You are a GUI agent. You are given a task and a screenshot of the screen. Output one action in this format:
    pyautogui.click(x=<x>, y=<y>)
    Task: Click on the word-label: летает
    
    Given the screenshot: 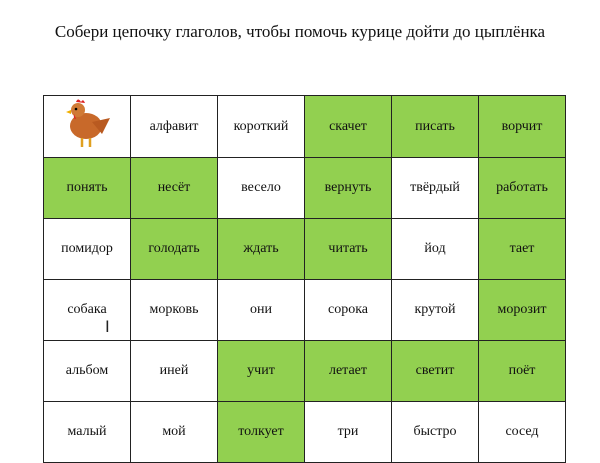 What is the action you would take?
    pyautogui.click(x=348, y=370)
    